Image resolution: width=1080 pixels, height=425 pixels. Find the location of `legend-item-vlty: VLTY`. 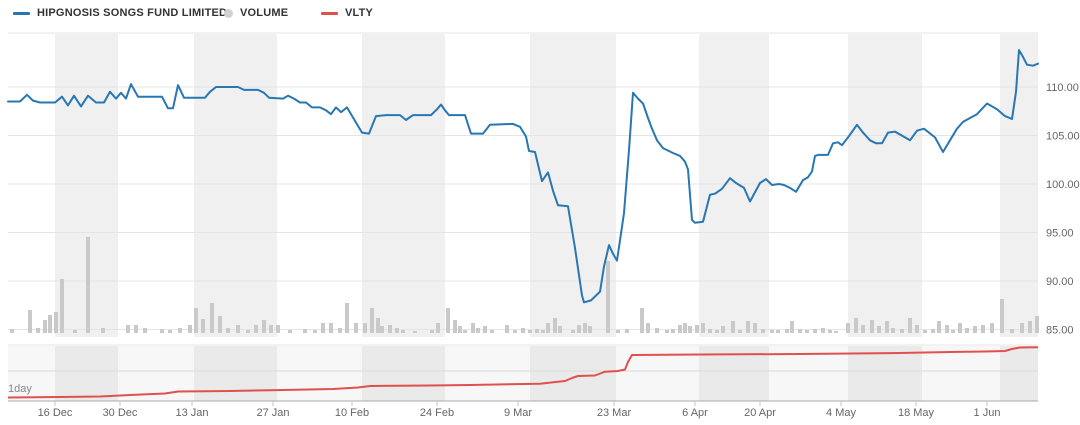

legend-item-vlty: VLTY is located at coordinates (347, 13).